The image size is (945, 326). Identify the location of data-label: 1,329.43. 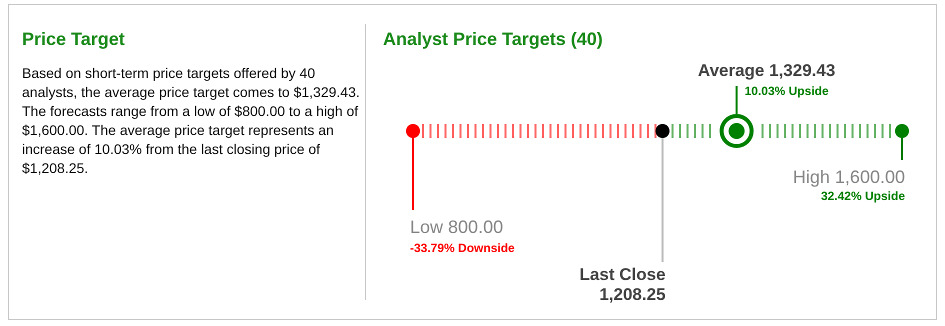
(800, 70).